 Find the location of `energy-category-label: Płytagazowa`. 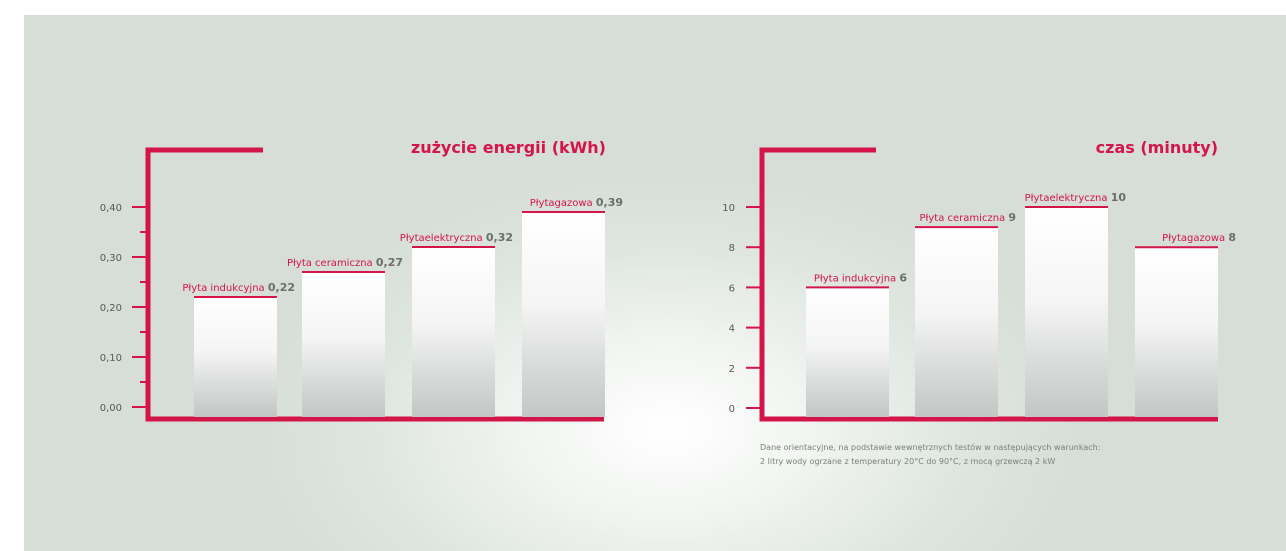

energy-category-label: Płytagazowa is located at coordinates (563, 203).